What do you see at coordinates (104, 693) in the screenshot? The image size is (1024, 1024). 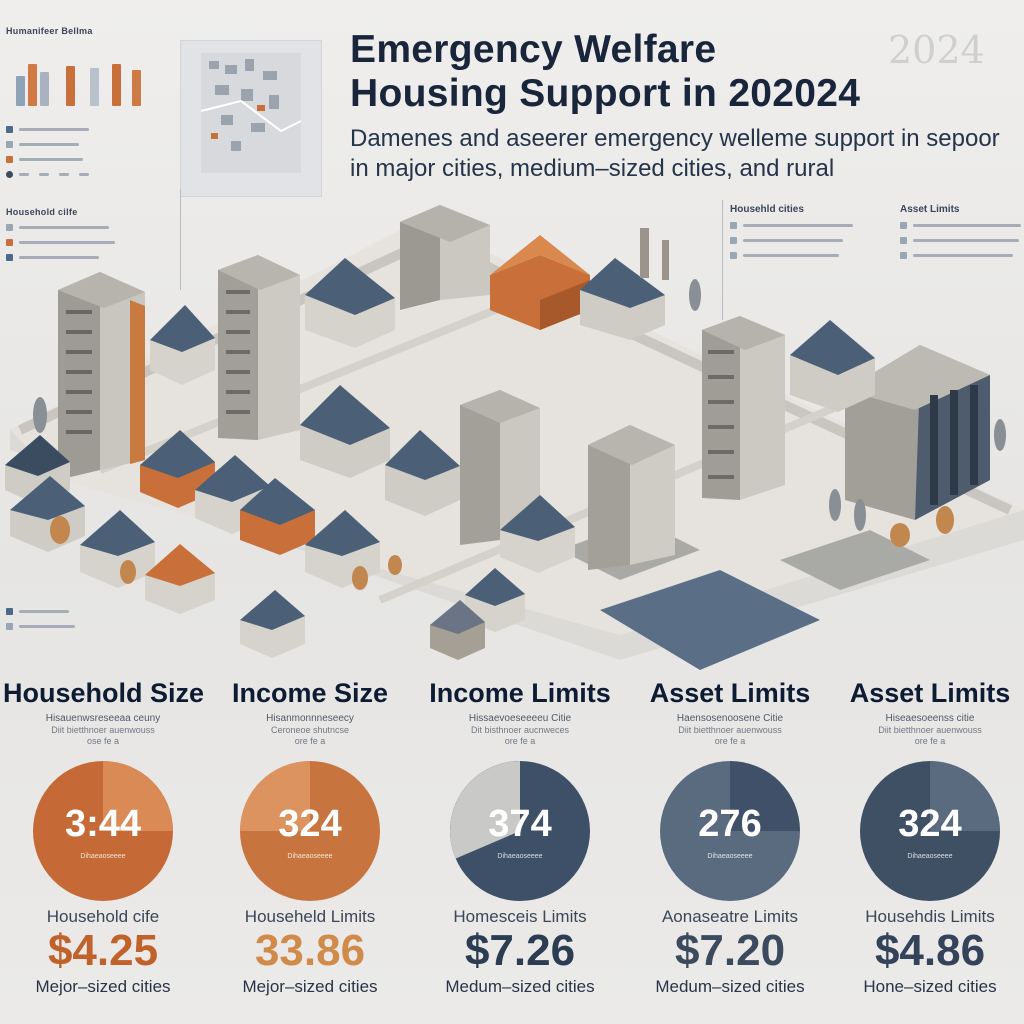 I see `stat-heading: Household Size` at bounding box center [104, 693].